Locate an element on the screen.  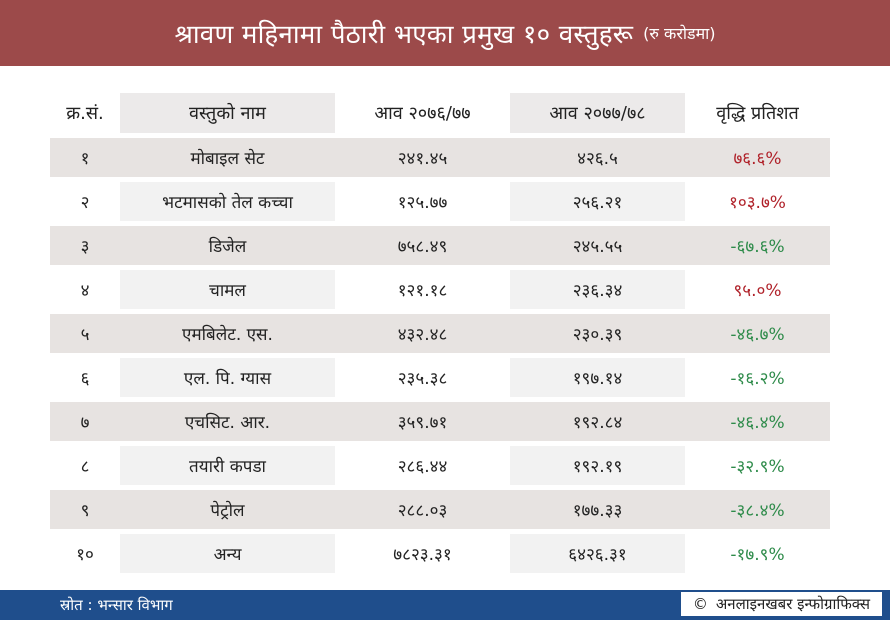
serial-cell: १० is located at coordinates (85, 553).